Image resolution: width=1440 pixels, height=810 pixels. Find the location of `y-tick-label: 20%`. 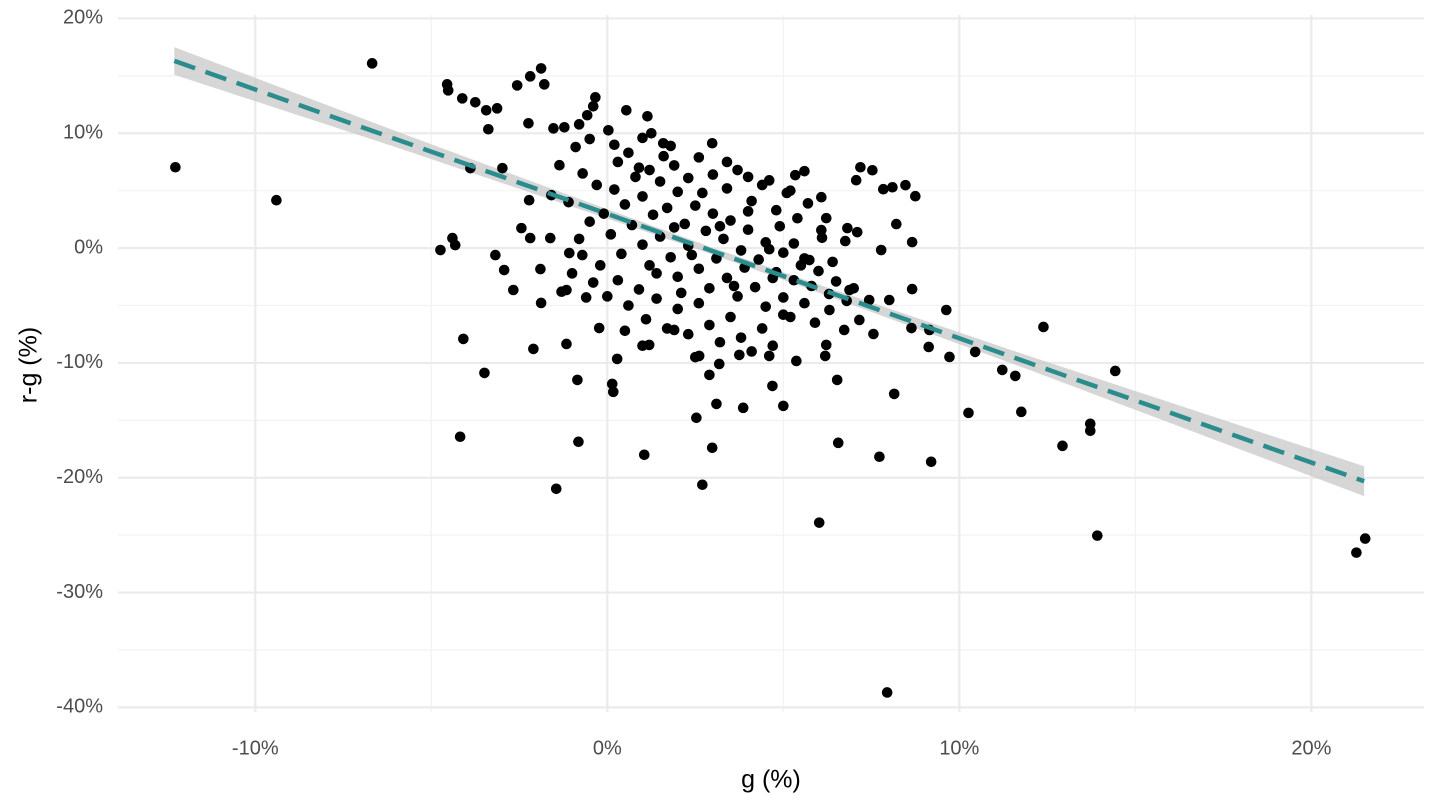

y-tick-label: 20% is located at coordinates (83, 18).